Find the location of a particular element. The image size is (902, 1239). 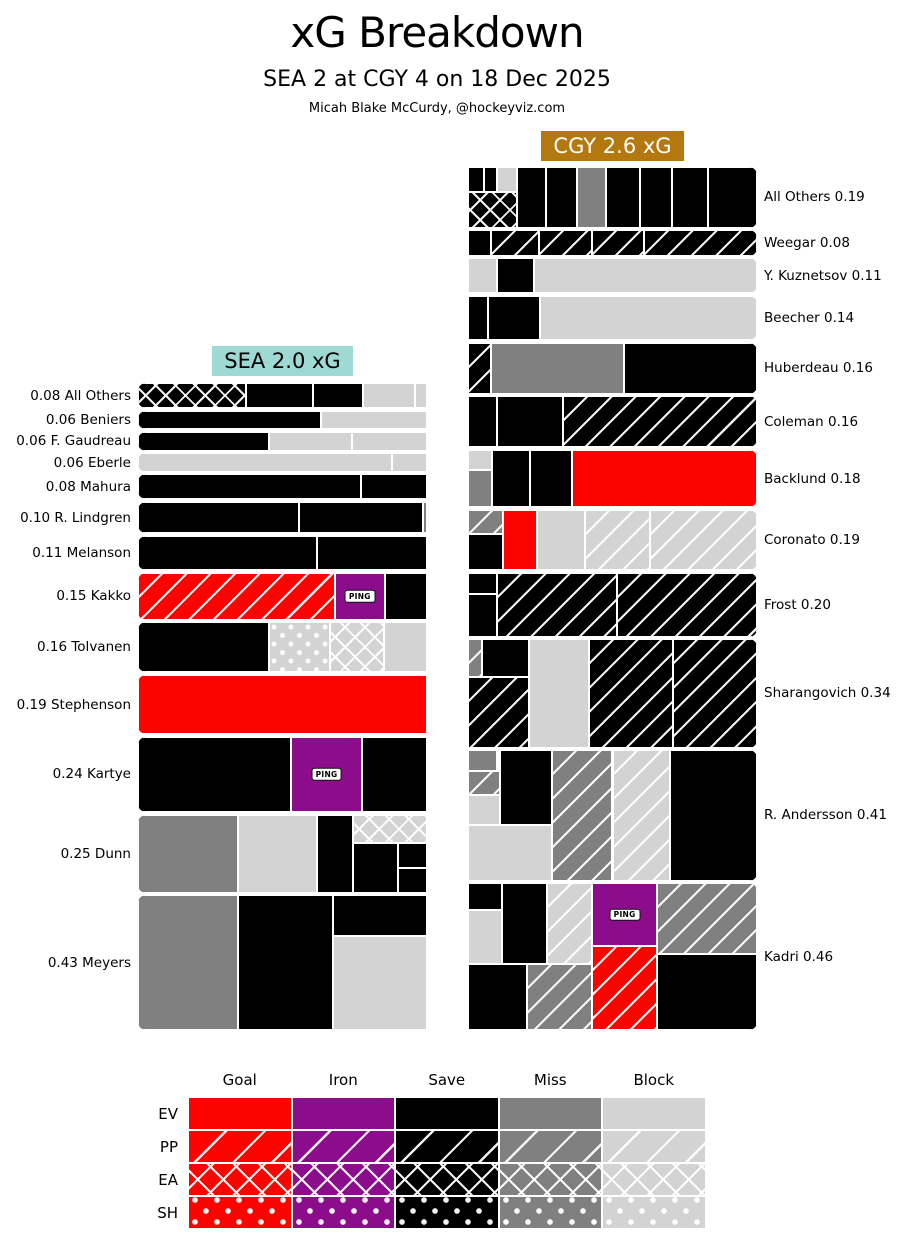

player-label-backlund: Backlund 0.18 is located at coordinates (812, 478).